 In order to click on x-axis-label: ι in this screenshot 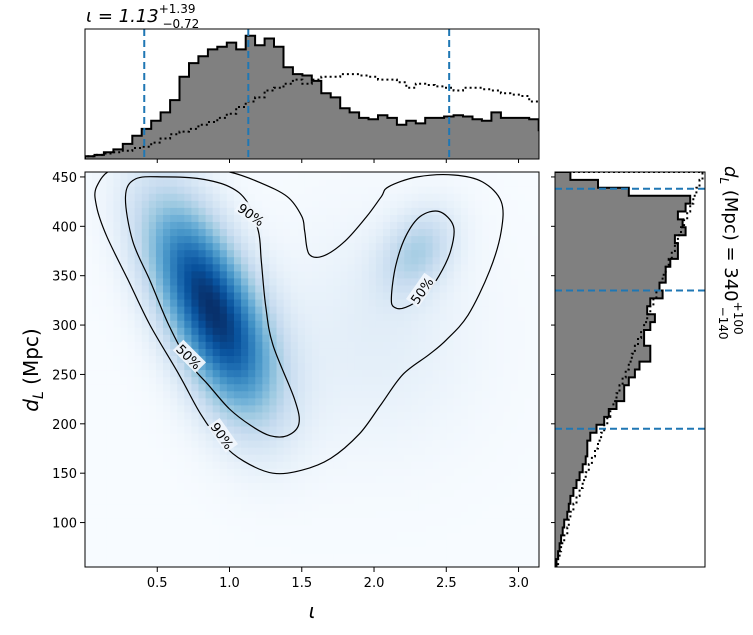, I will do `click(312, 611)`.